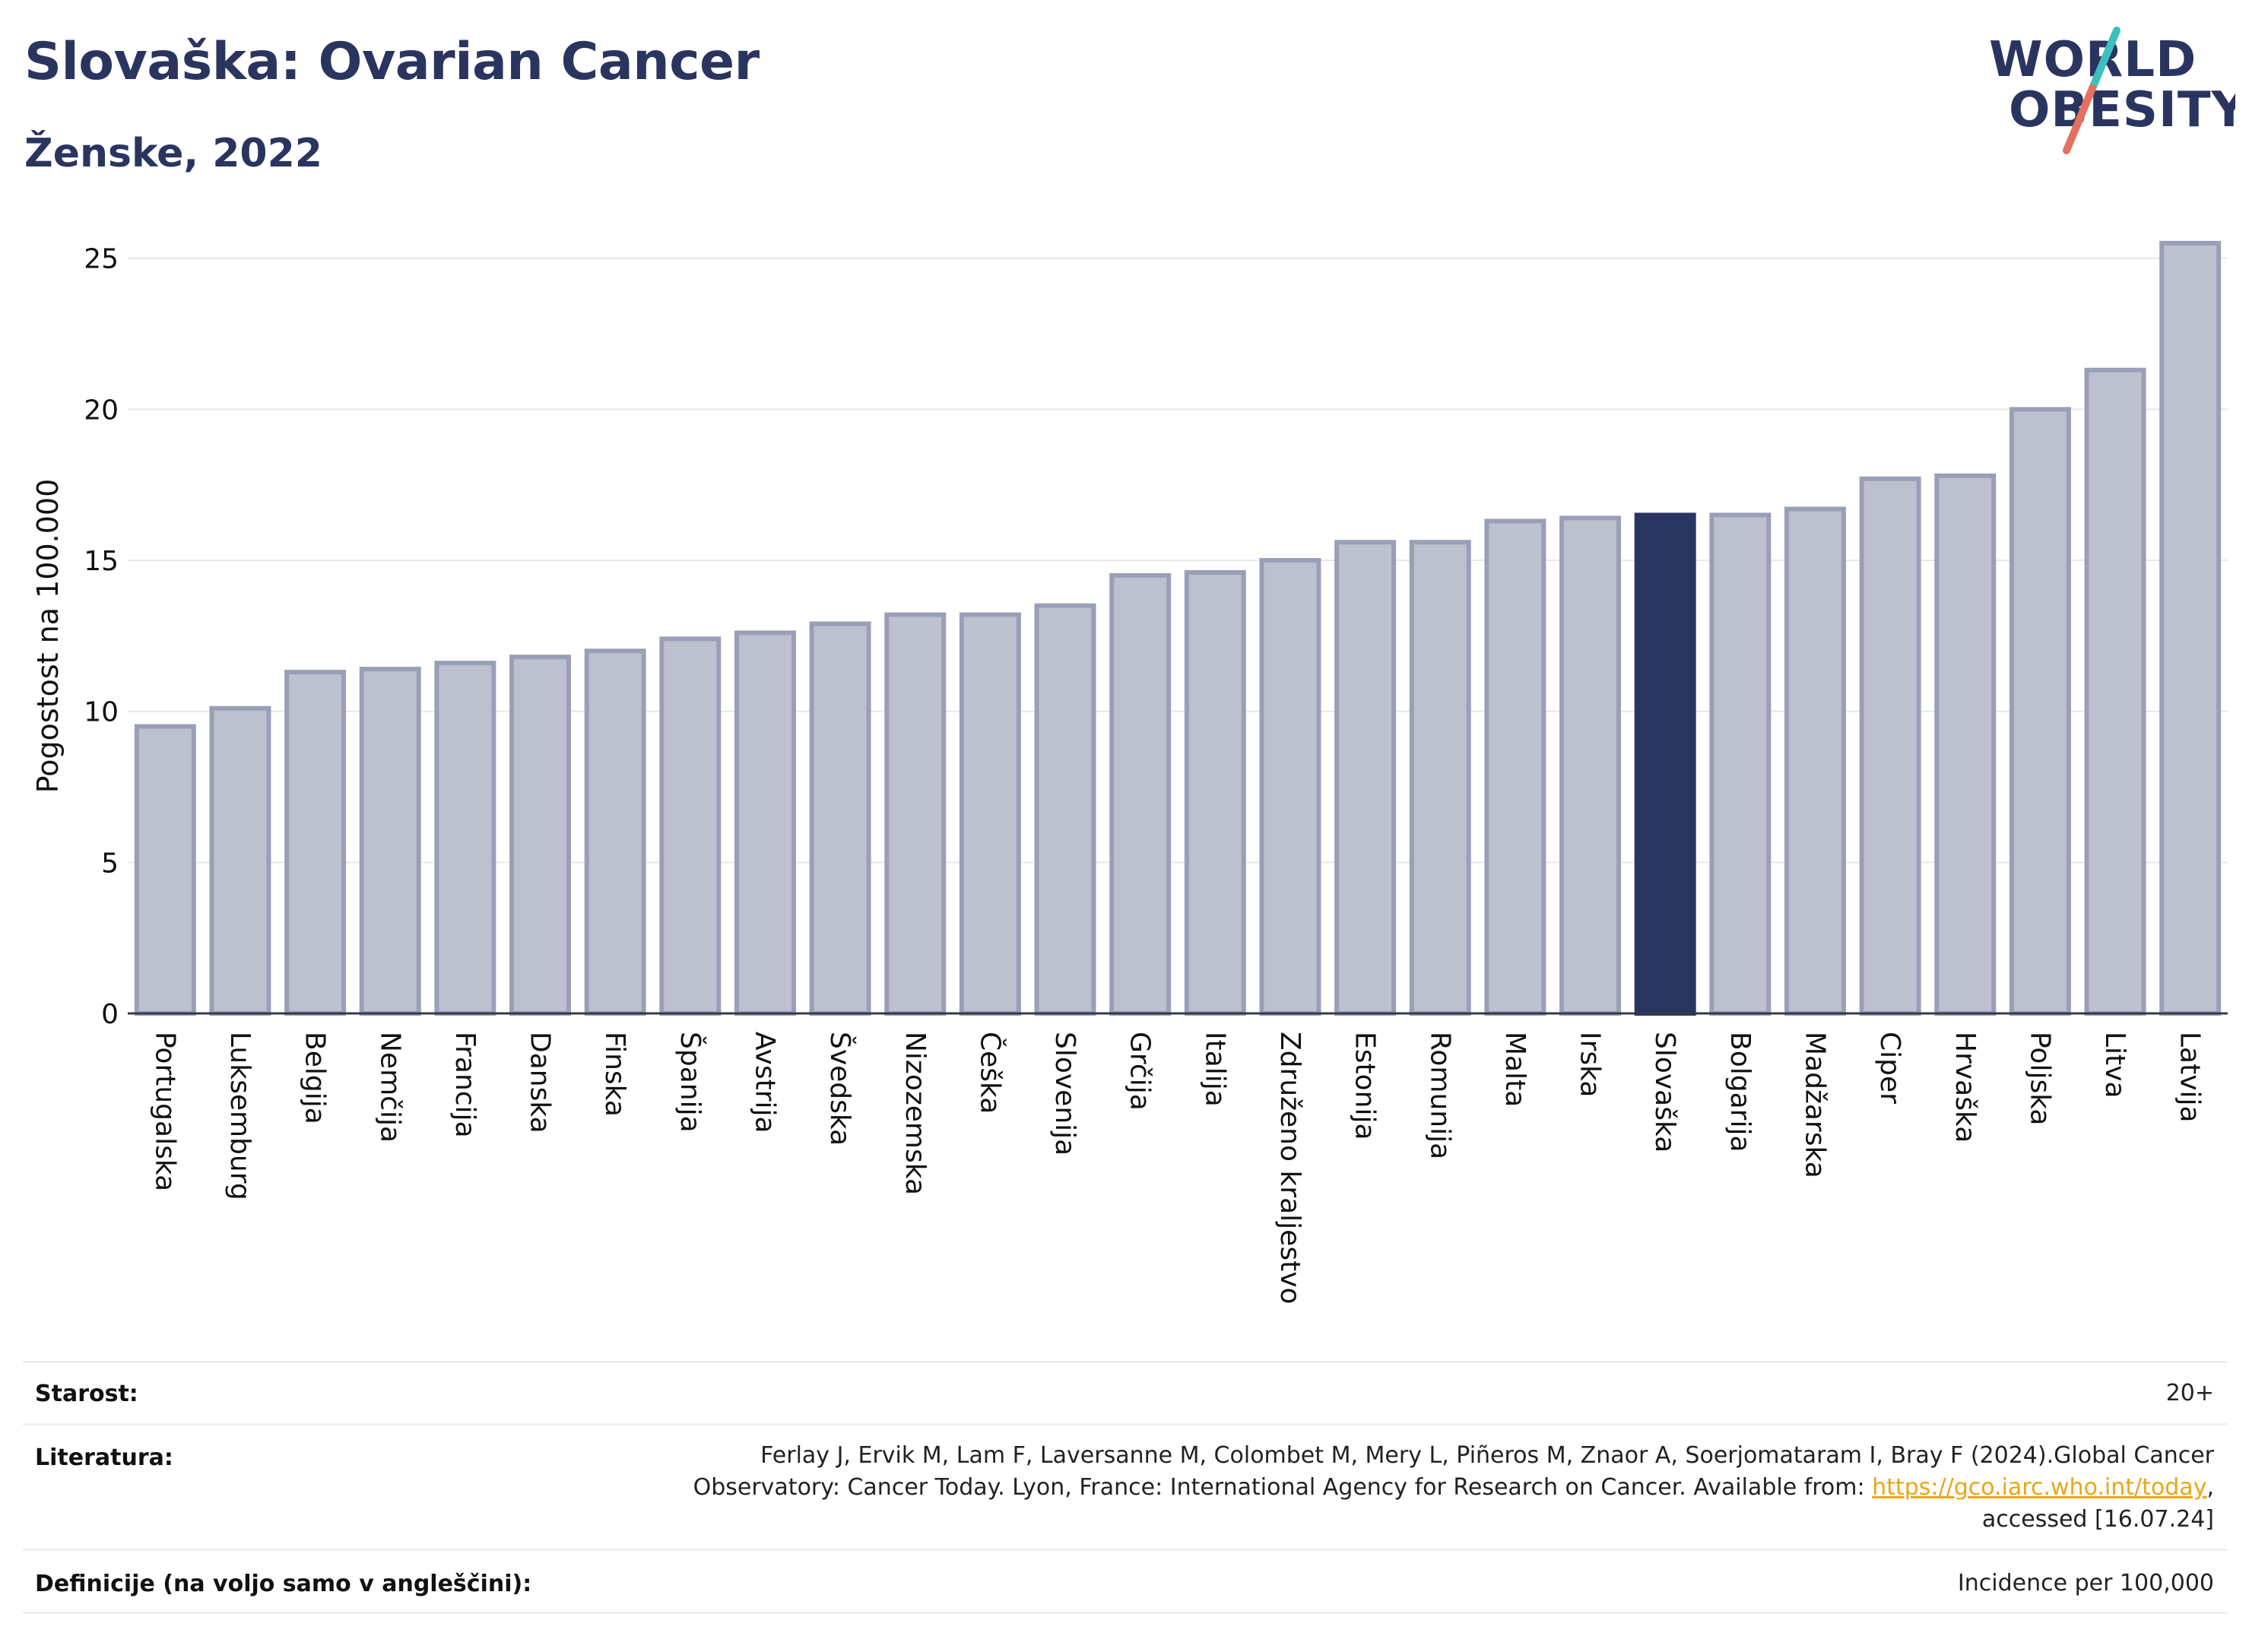 The image size is (2249, 1652). Describe the element at coordinates (765, 823) in the screenshot. I see `bar-Avstrija` at that location.